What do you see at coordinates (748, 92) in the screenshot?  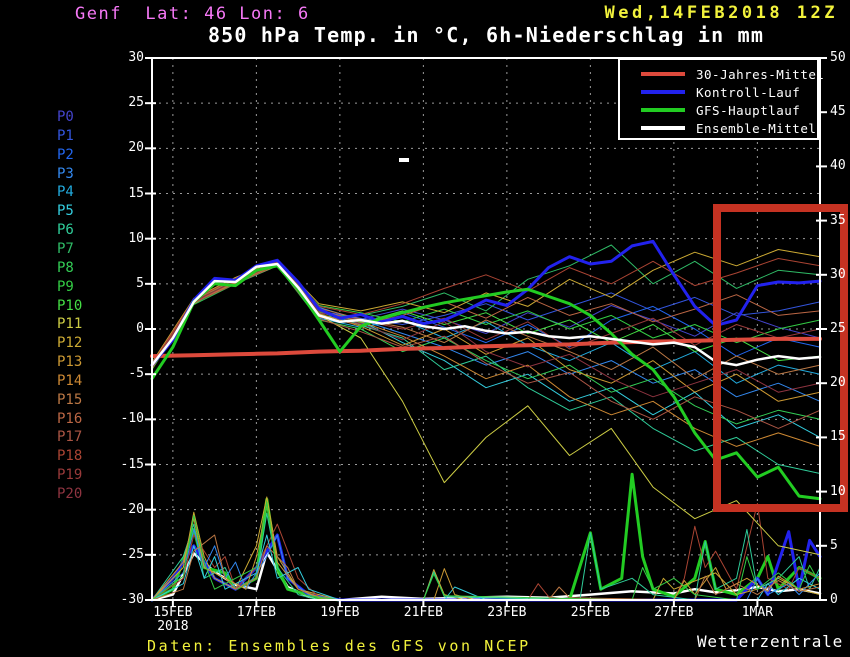 I see `legend-item-label: Kontroll-Lauf` at bounding box center [748, 92].